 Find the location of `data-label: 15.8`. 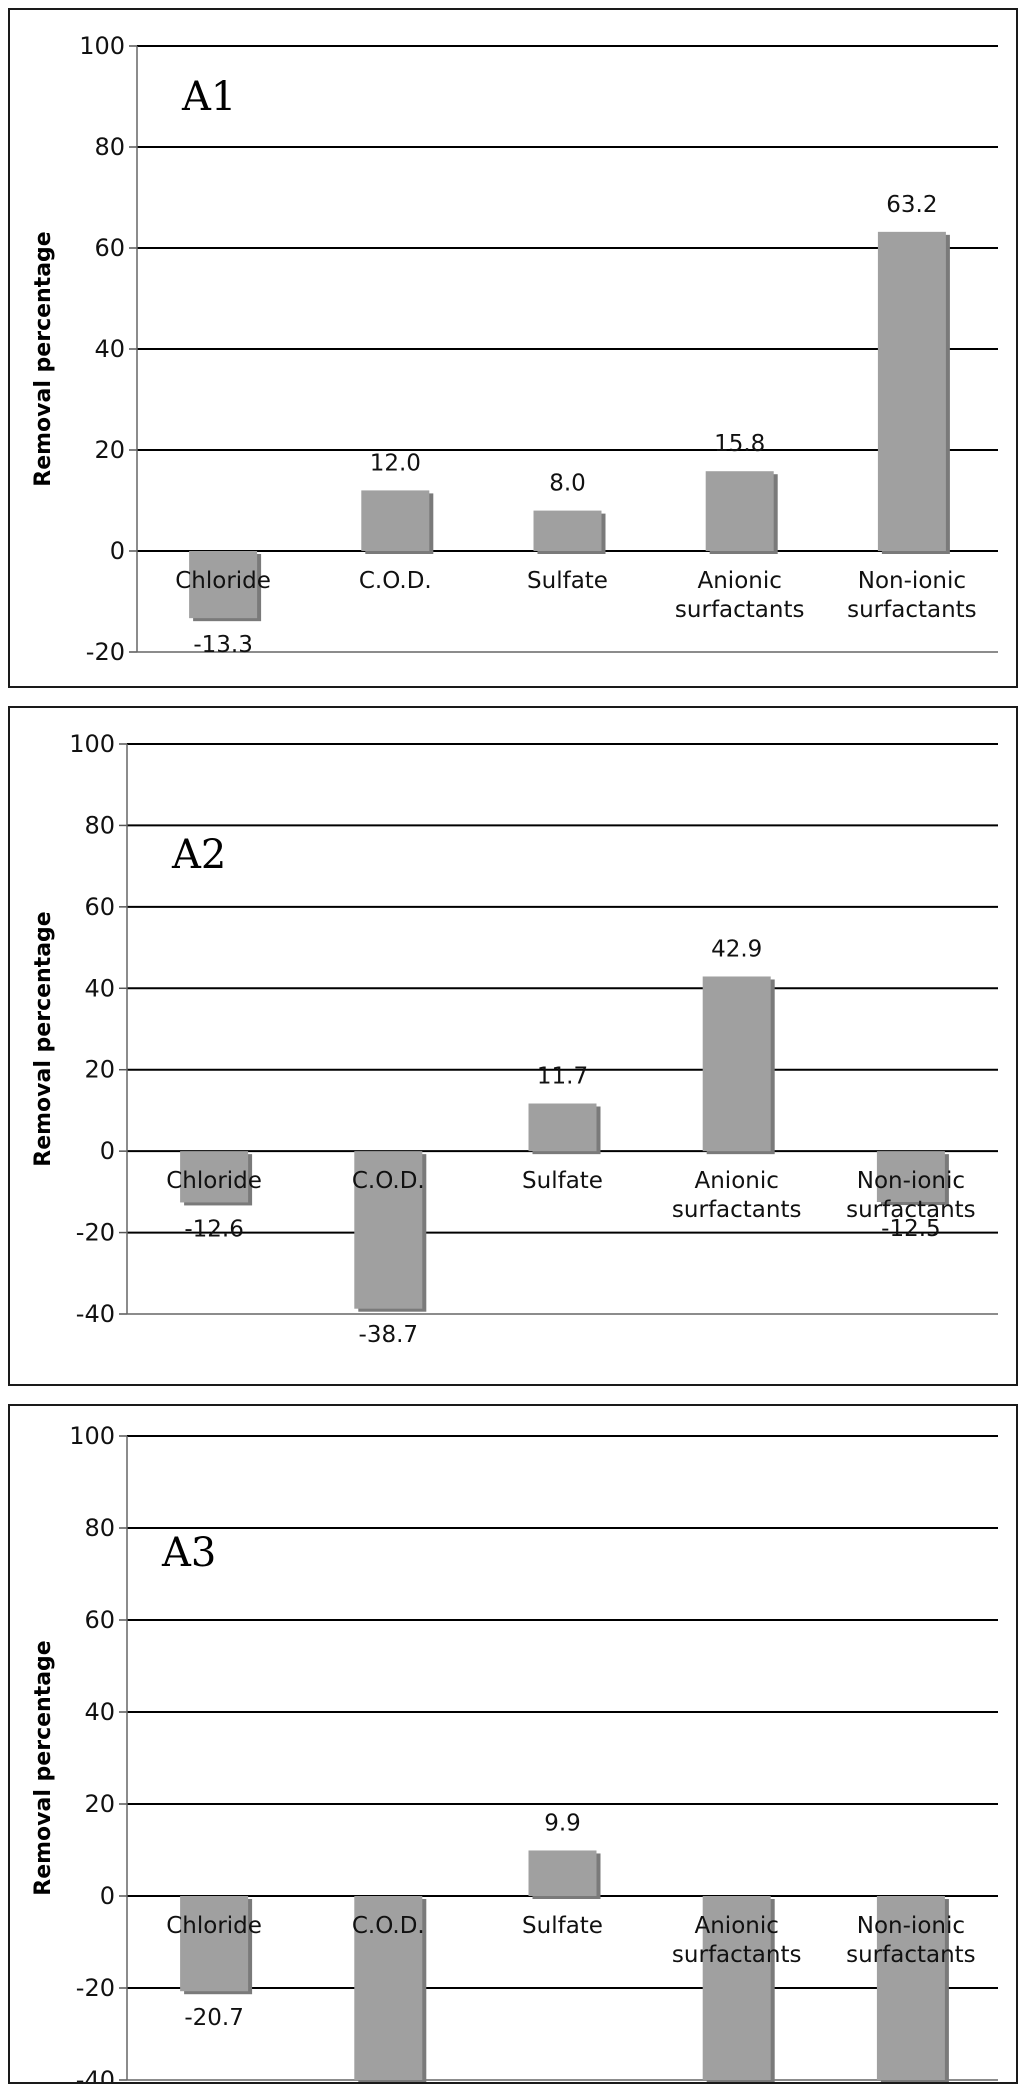

data-label: 15.8 is located at coordinates (739, 444).